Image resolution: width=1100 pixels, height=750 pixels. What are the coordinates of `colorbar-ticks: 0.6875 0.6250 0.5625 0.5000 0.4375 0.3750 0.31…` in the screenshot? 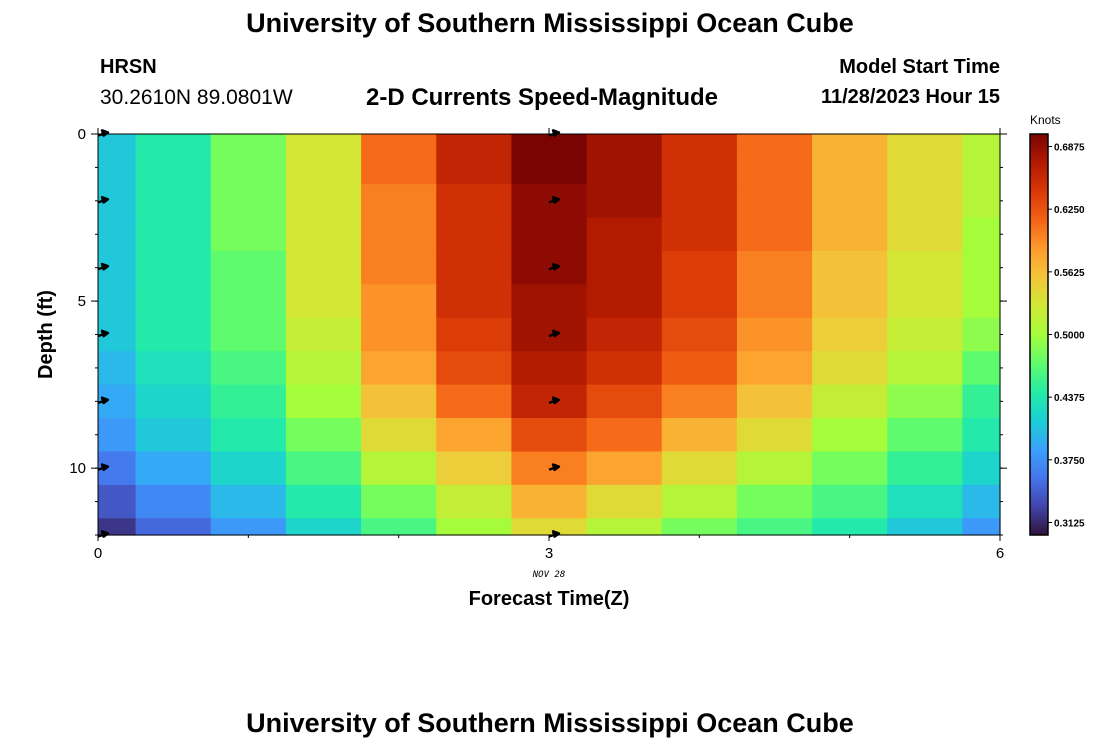 It's located at (1066, 336).